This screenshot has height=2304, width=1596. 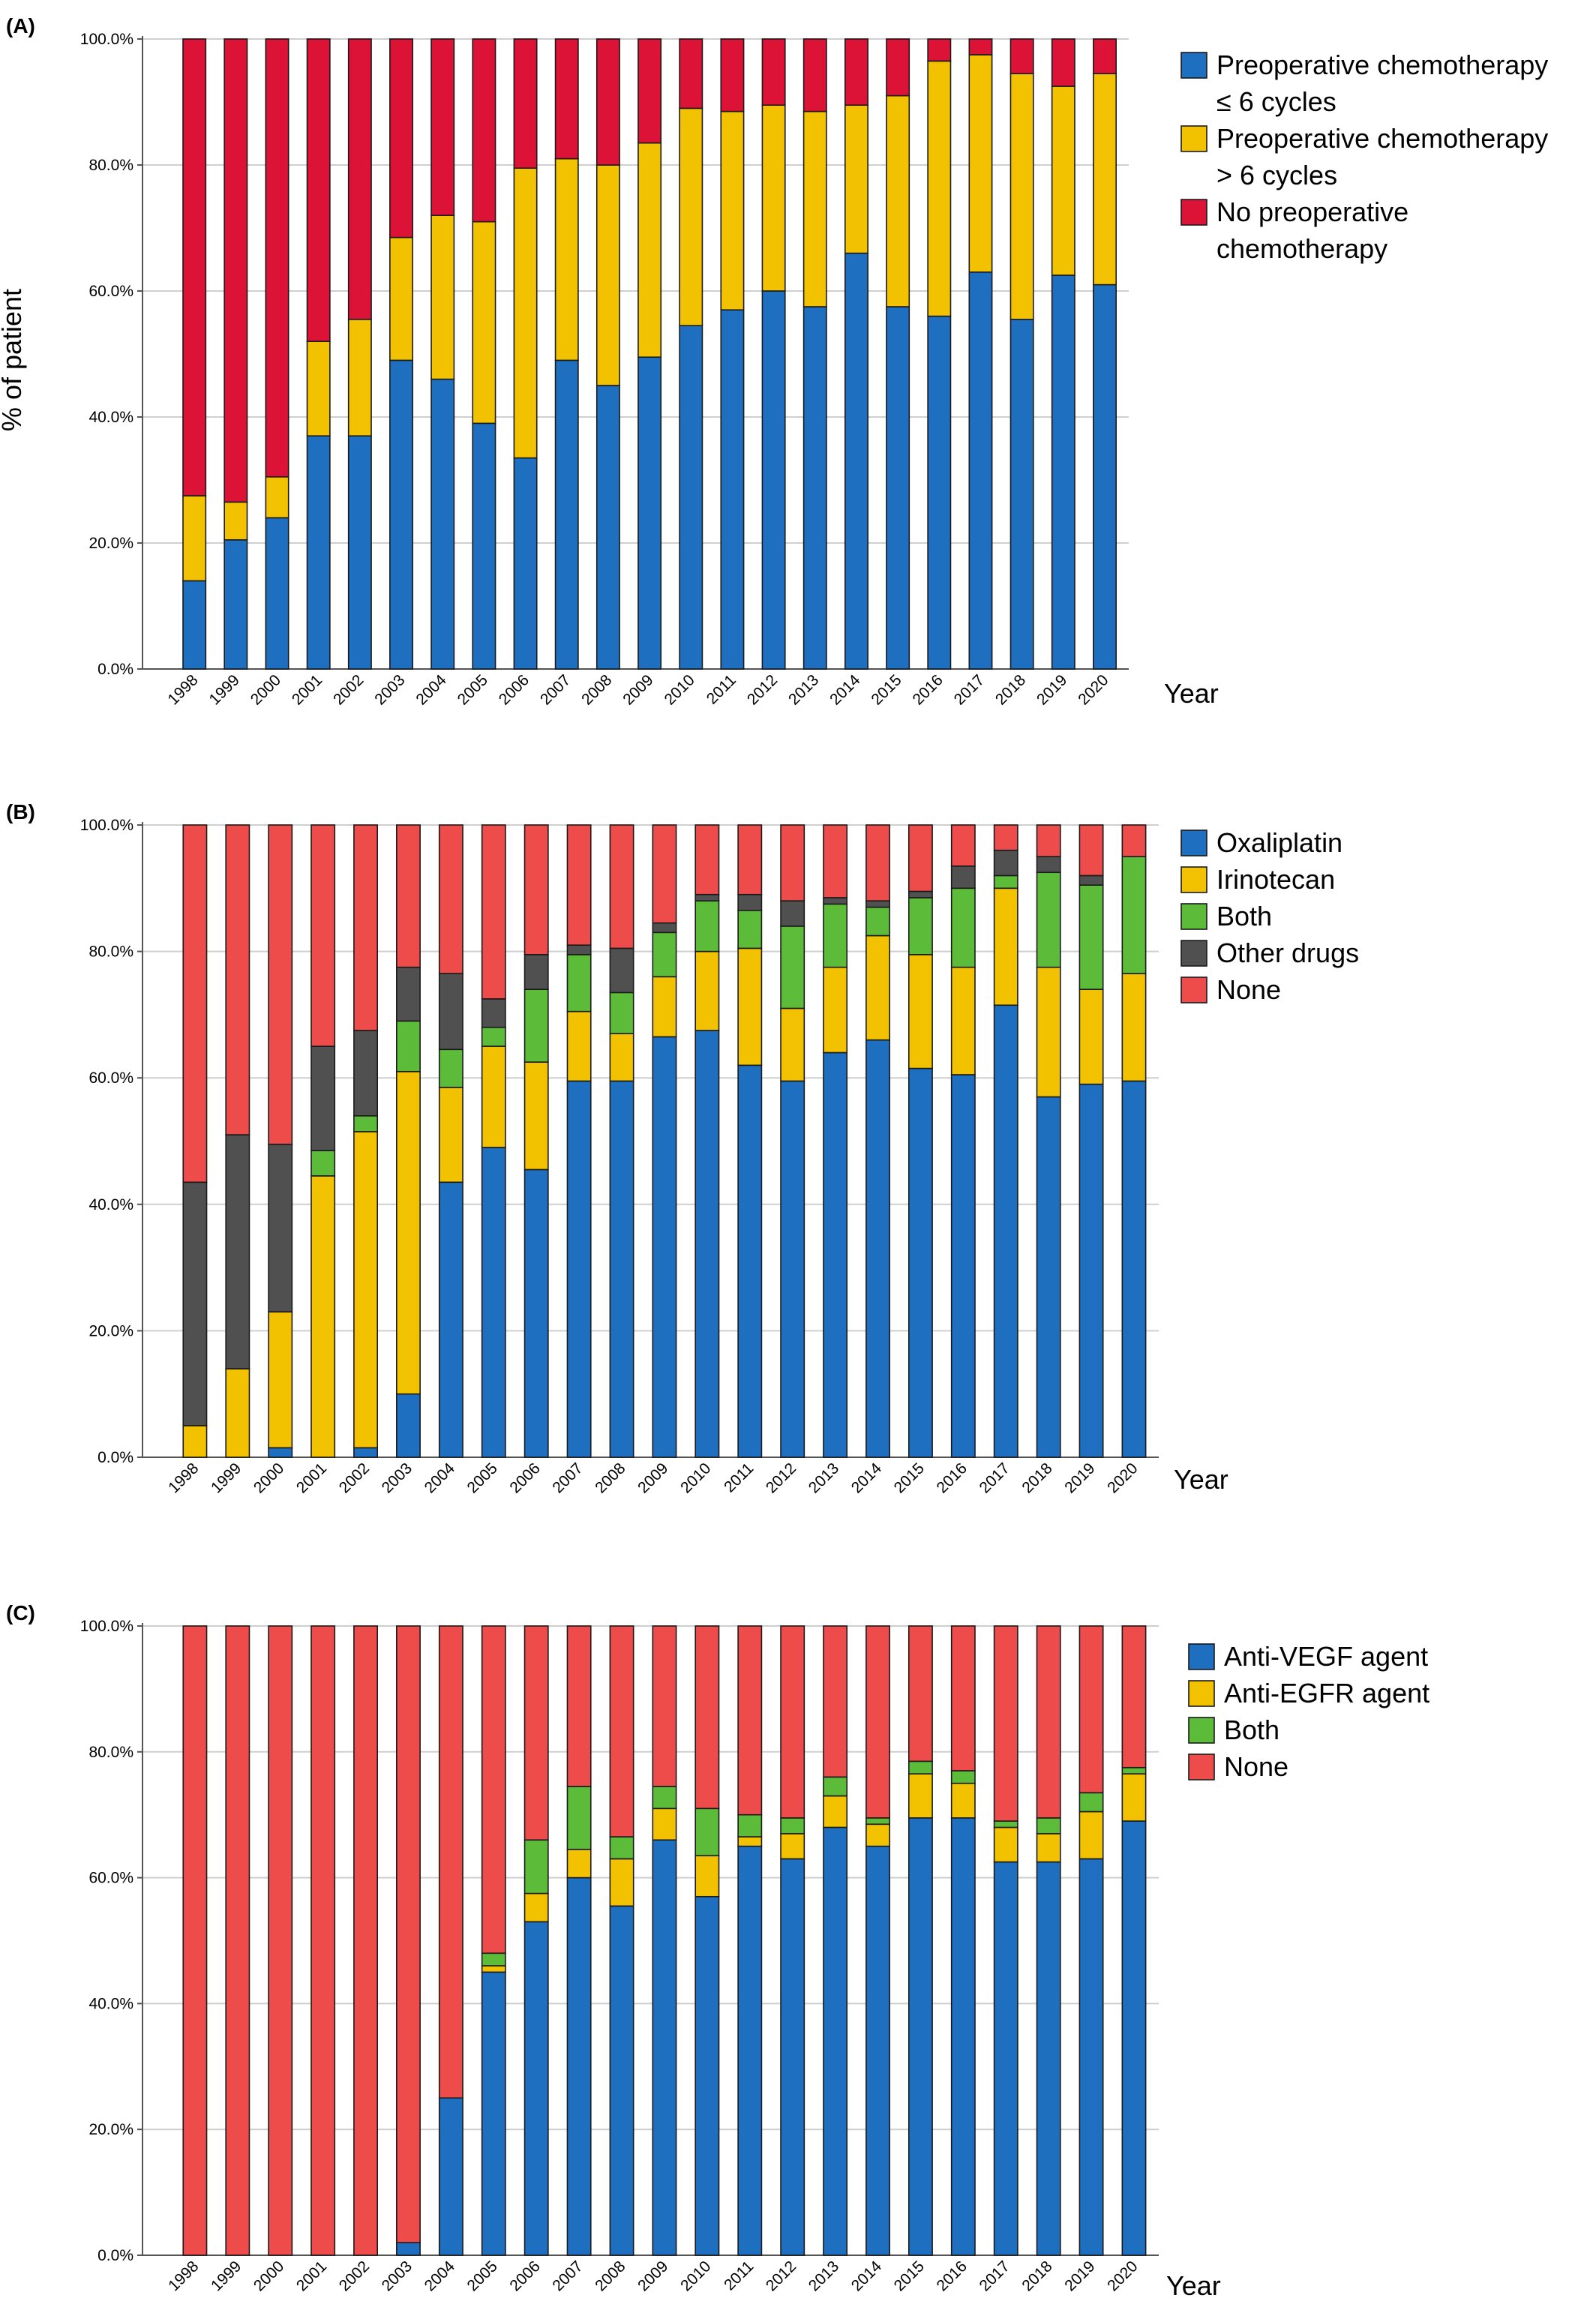 I want to click on x-axis-title: Year, so click(x=1191, y=693).